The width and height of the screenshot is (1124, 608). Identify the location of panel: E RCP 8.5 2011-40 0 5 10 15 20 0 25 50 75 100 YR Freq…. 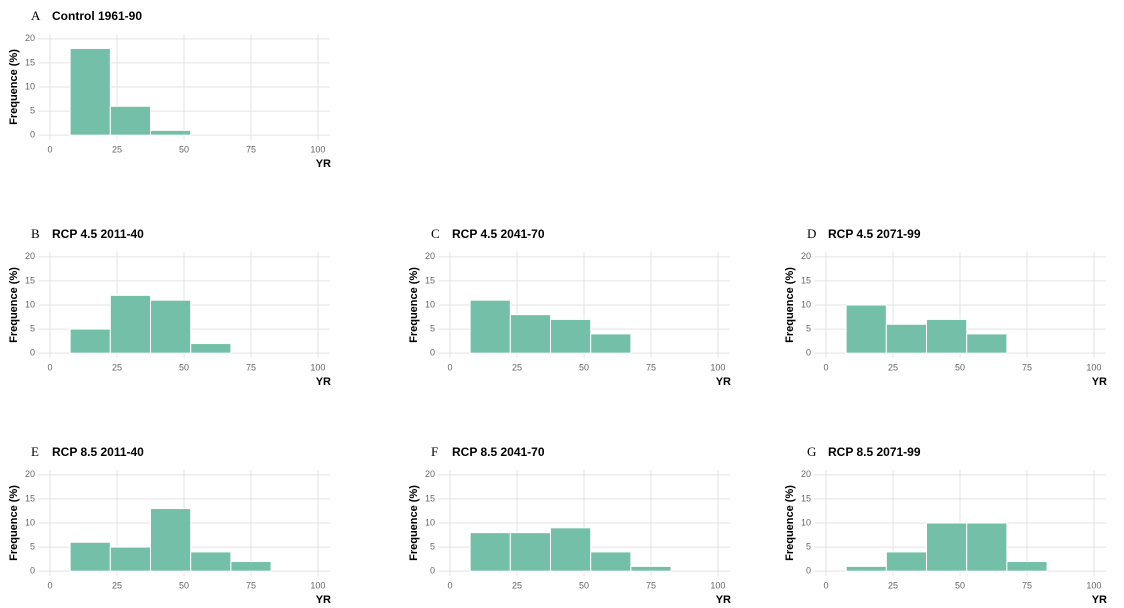
(169, 525).